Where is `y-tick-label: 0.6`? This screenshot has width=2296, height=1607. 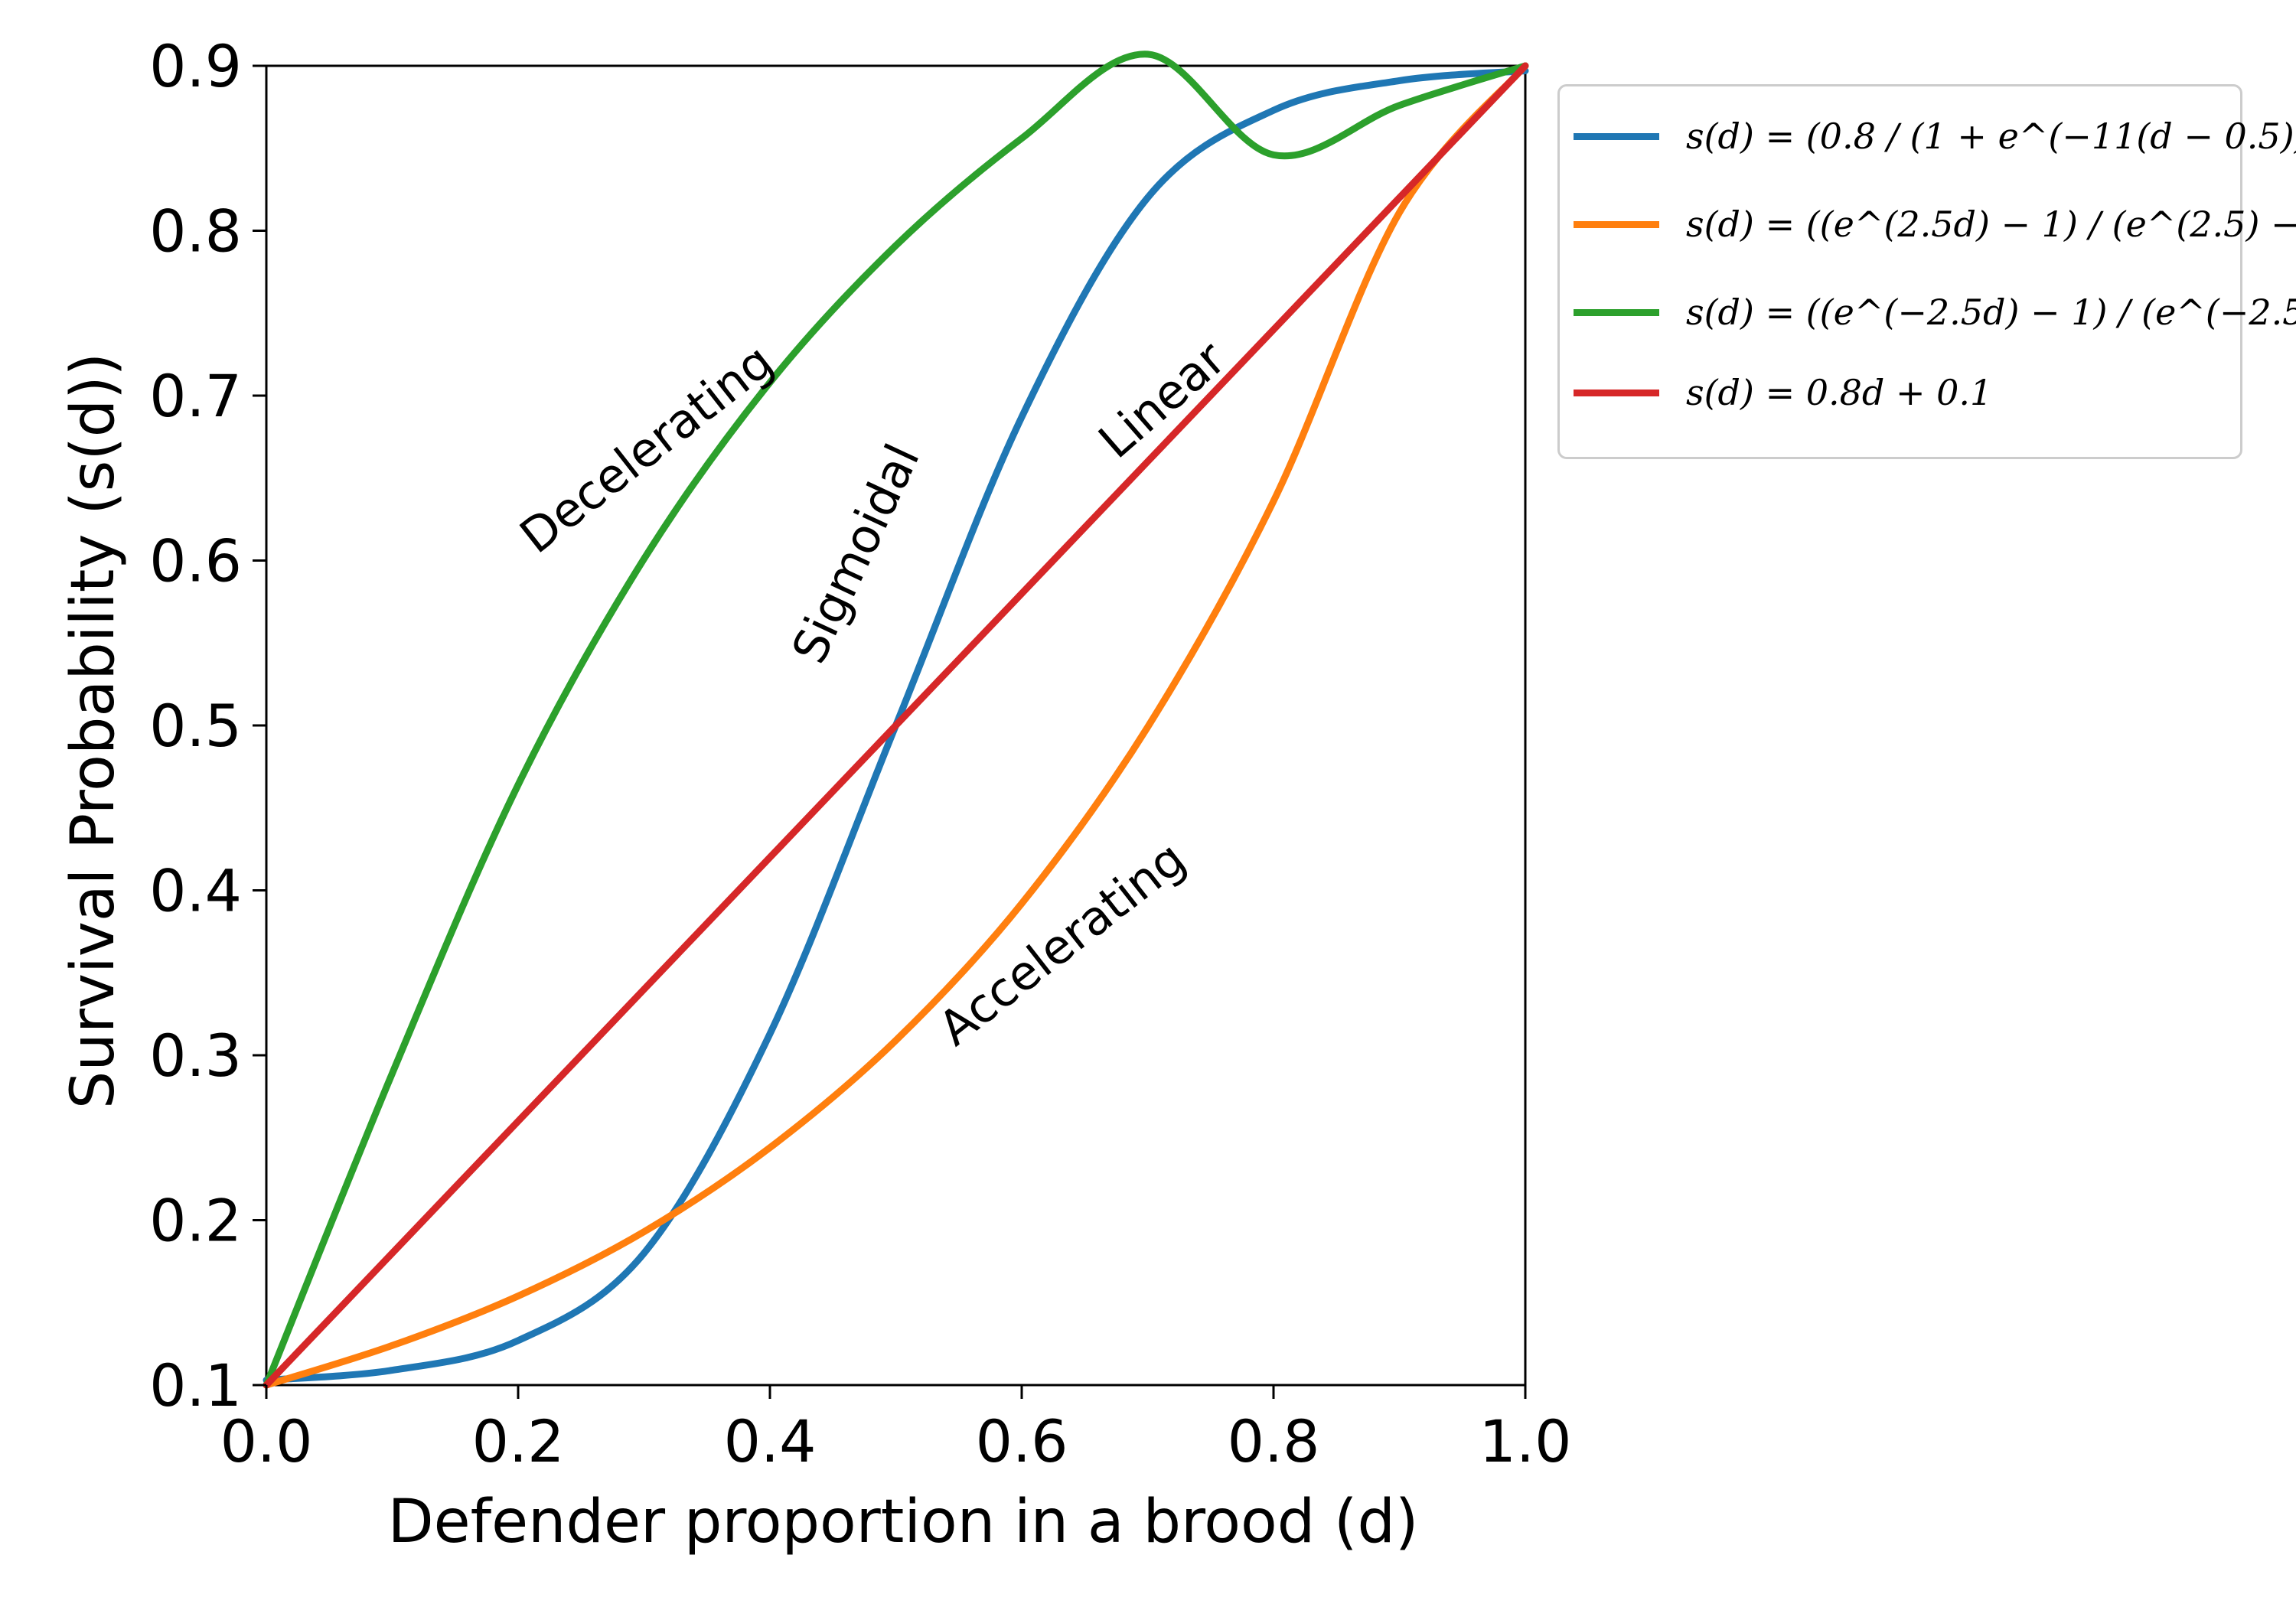
y-tick-label: 0.6 is located at coordinates (195, 561).